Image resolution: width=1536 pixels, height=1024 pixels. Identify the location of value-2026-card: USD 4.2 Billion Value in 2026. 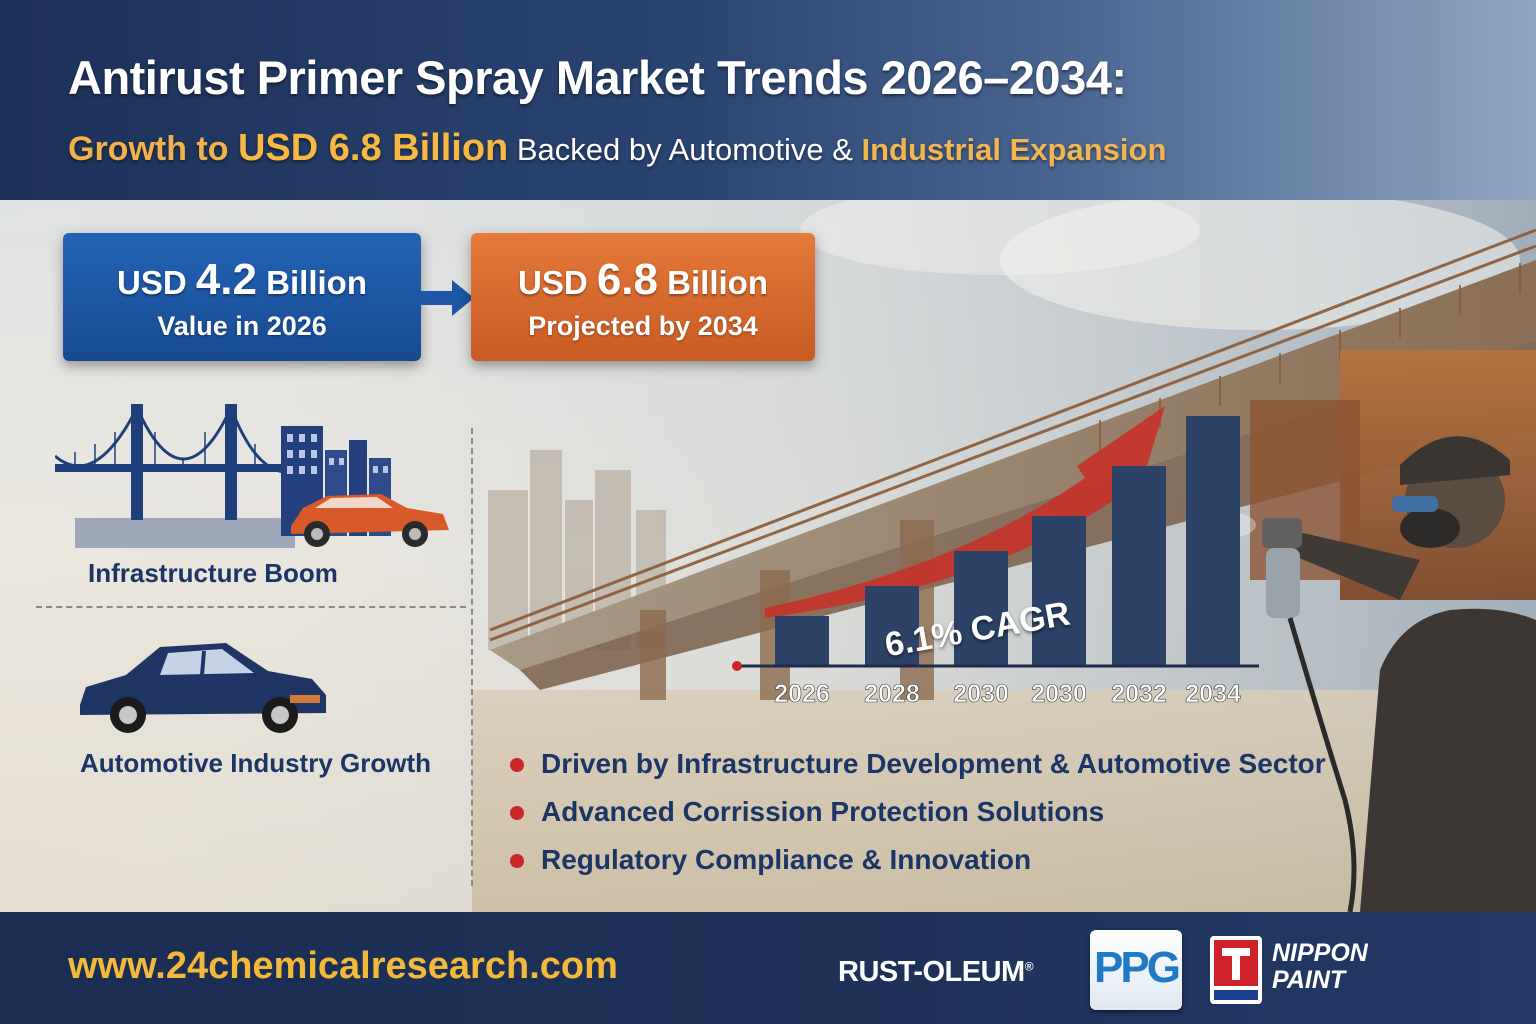
(242, 297).